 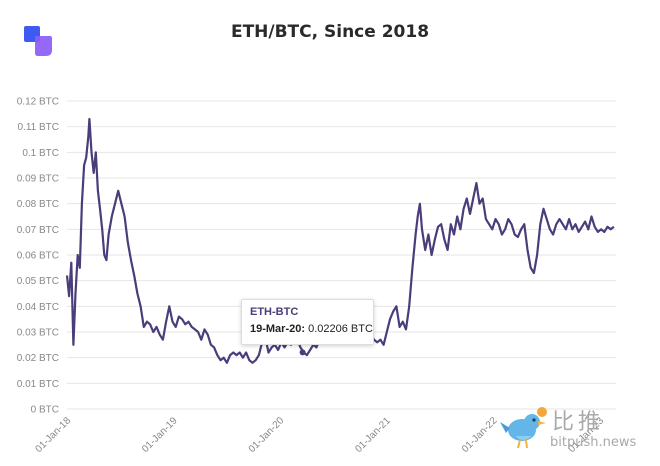 I want to click on x-tick-label: 01-Jan-20, so click(x=267, y=435).